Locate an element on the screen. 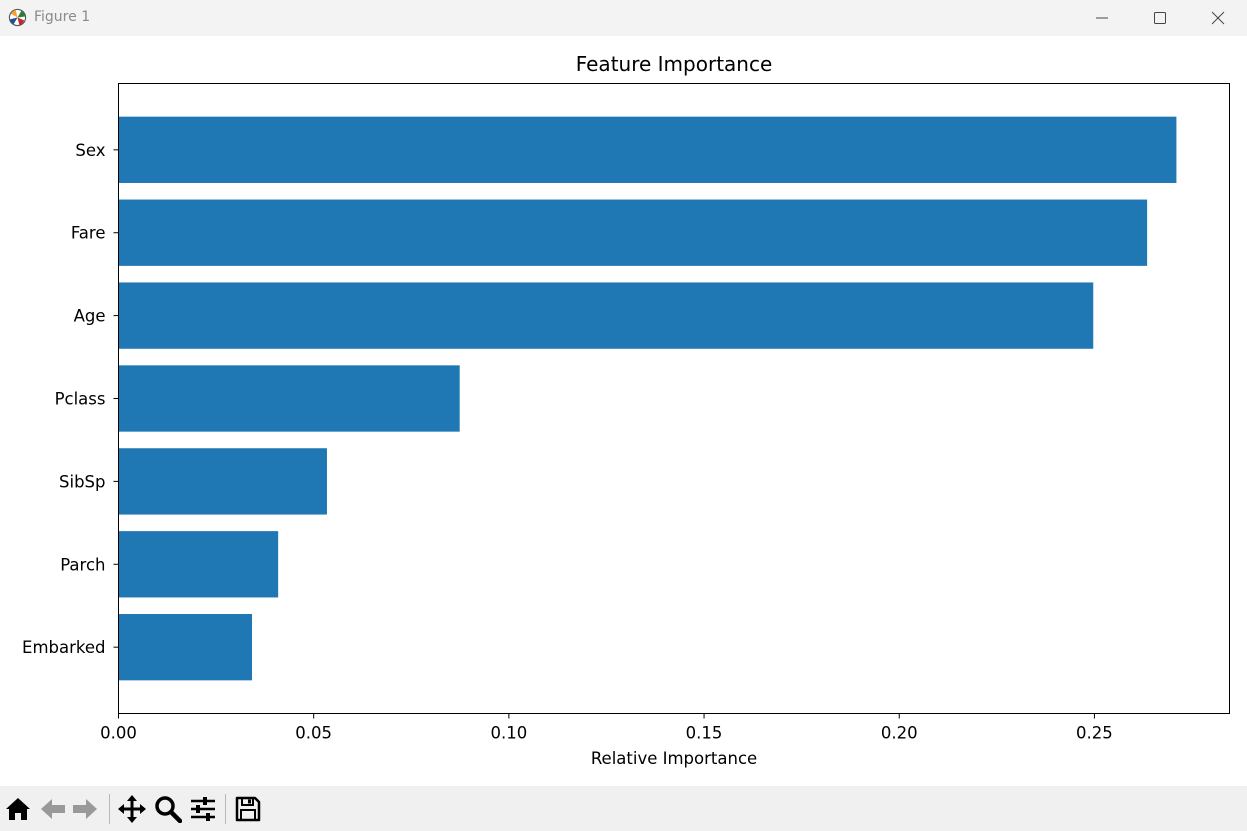 The width and height of the screenshot is (1247, 831). y-tick-label: Embarked is located at coordinates (63, 647).